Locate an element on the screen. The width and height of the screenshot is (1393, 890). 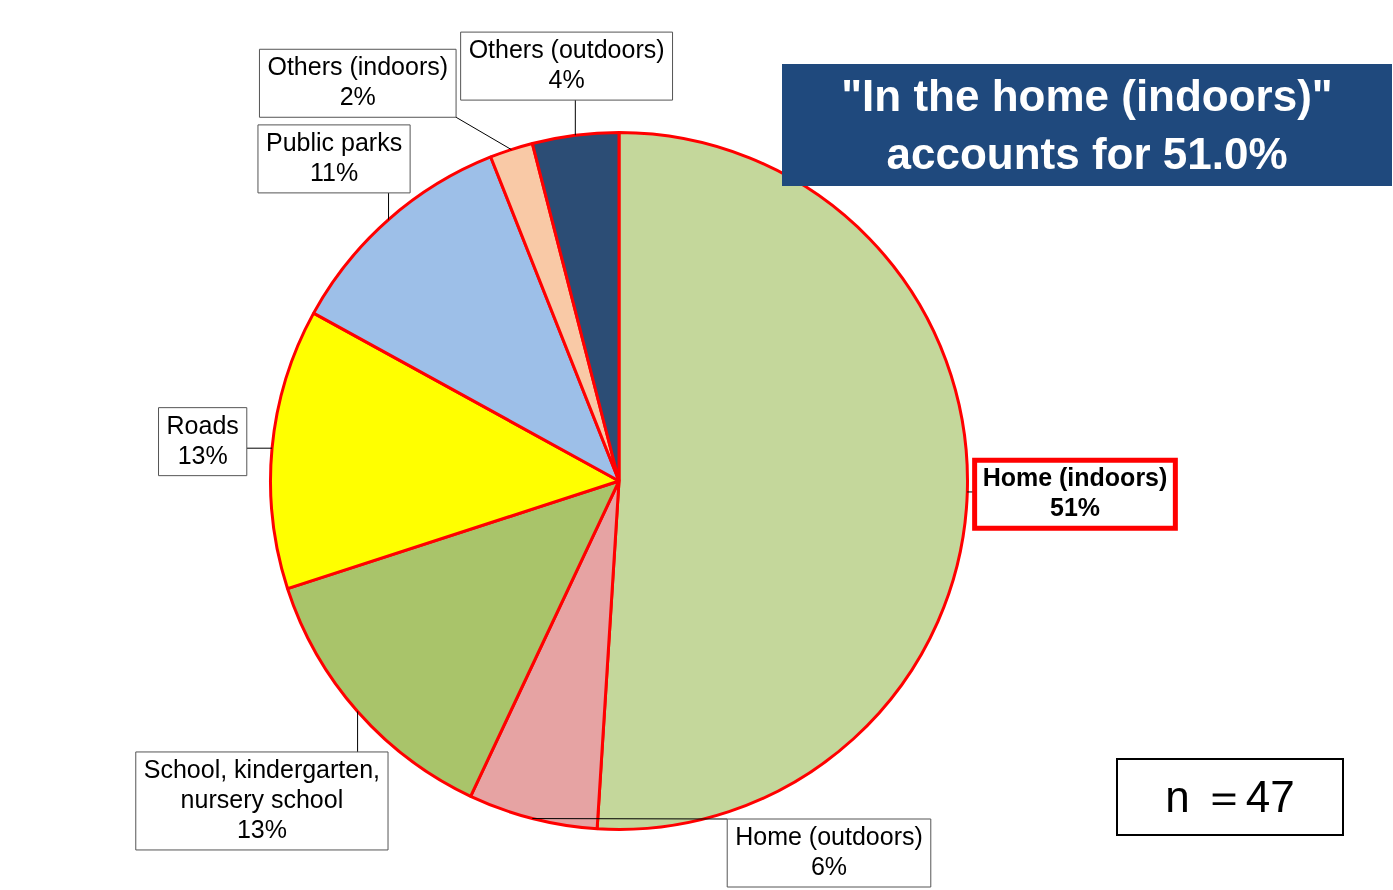
slice-label: School, kindergarten, nursery school is located at coordinates (262, 783).